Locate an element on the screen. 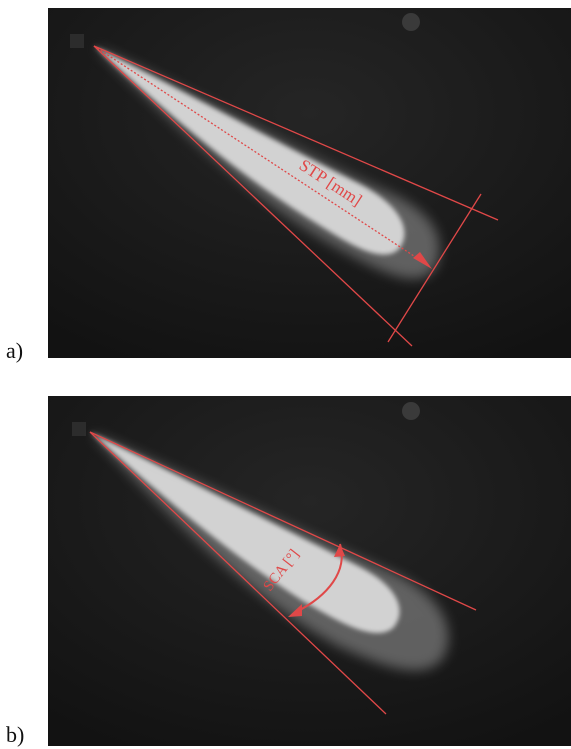 The width and height of the screenshot is (571, 749). cone-angle-arrowhead-upper is located at coordinates (339, 550).